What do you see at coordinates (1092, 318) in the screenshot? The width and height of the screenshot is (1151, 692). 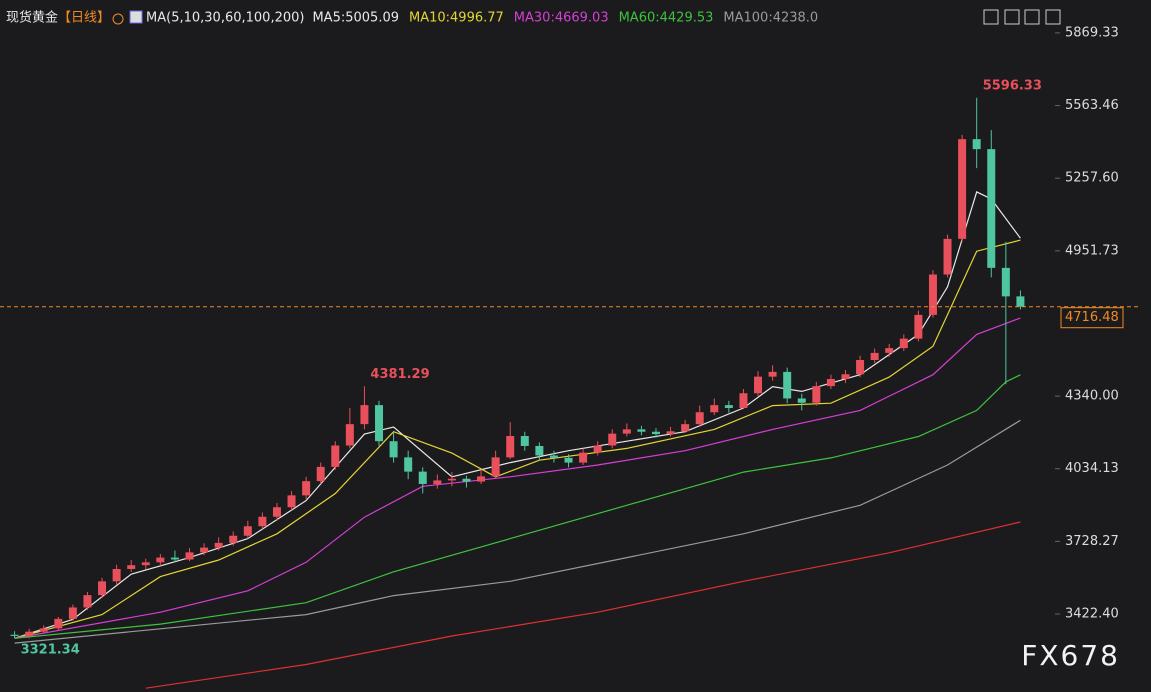 I see `last-price-box` at bounding box center [1092, 318].